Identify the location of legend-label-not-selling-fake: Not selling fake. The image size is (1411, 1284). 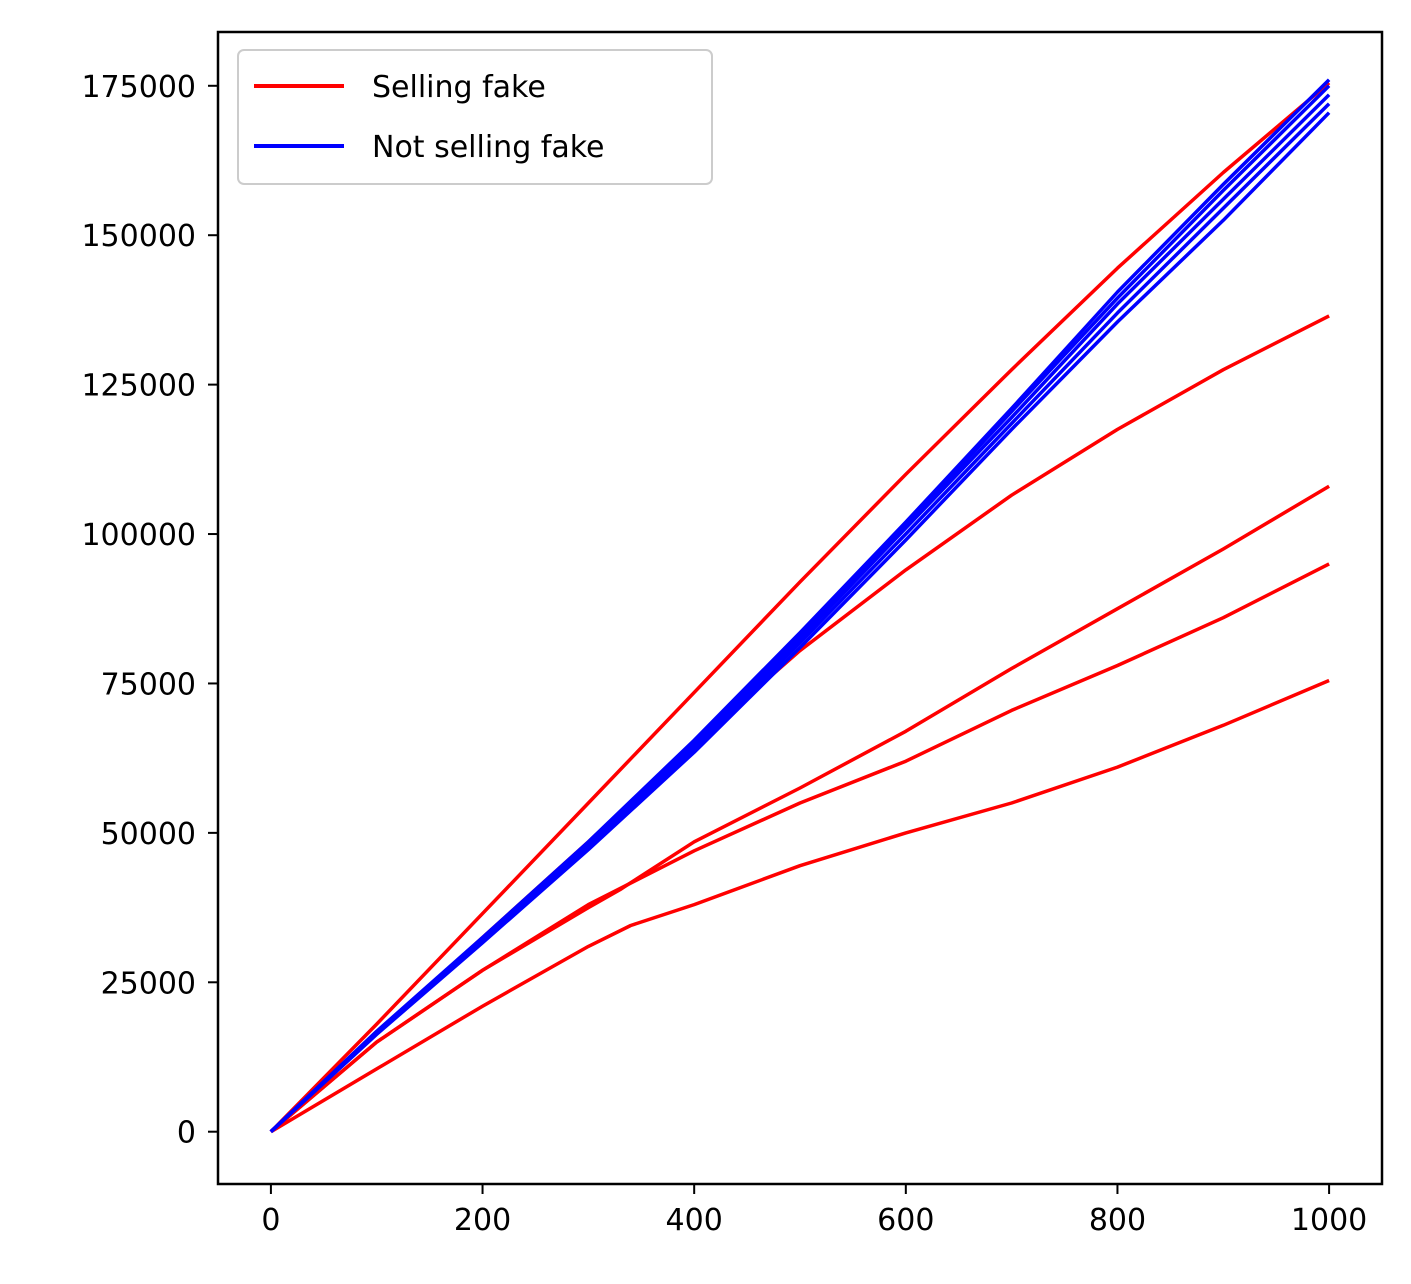
(488, 147).